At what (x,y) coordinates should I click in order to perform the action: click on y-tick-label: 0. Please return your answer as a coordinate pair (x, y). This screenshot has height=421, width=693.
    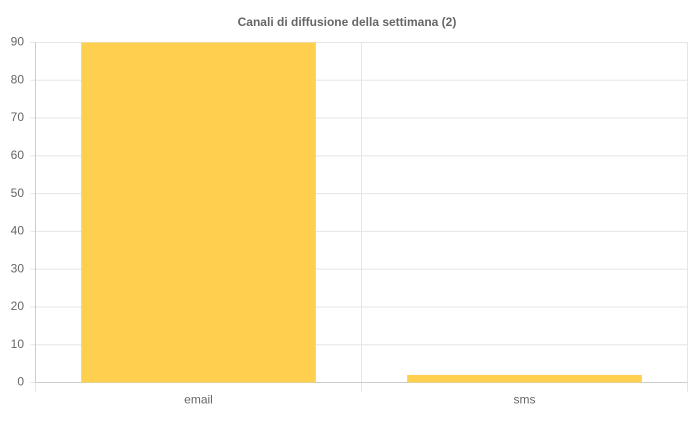
    Looking at the image, I should click on (20, 382).